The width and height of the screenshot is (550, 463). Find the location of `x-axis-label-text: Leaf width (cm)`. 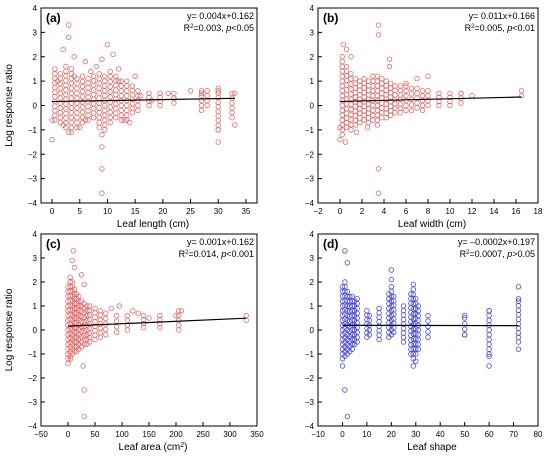

x-axis-label-text: Leaf width (cm) is located at coordinates (432, 224).